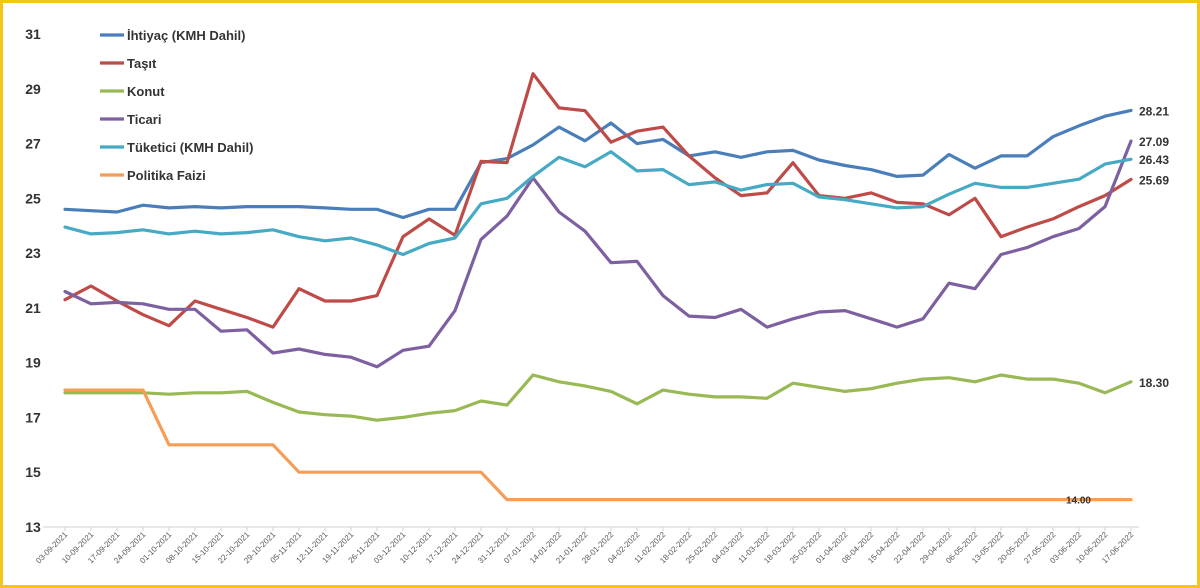  What do you see at coordinates (33, 198) in the screenshot?
I see `y-tick-label: 25` at bounding box center [33, 198].